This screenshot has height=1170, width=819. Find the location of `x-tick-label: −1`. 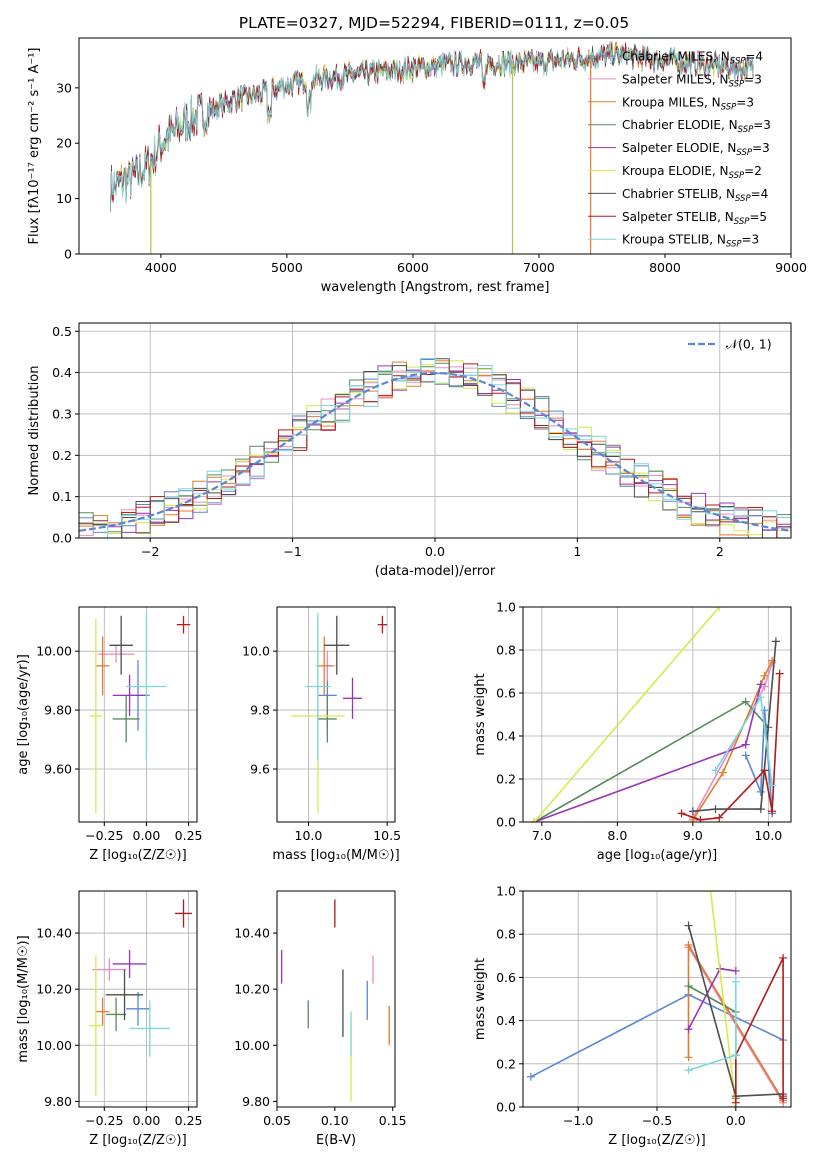

x-tick-label: −1 is located at coordinates (292, 551).